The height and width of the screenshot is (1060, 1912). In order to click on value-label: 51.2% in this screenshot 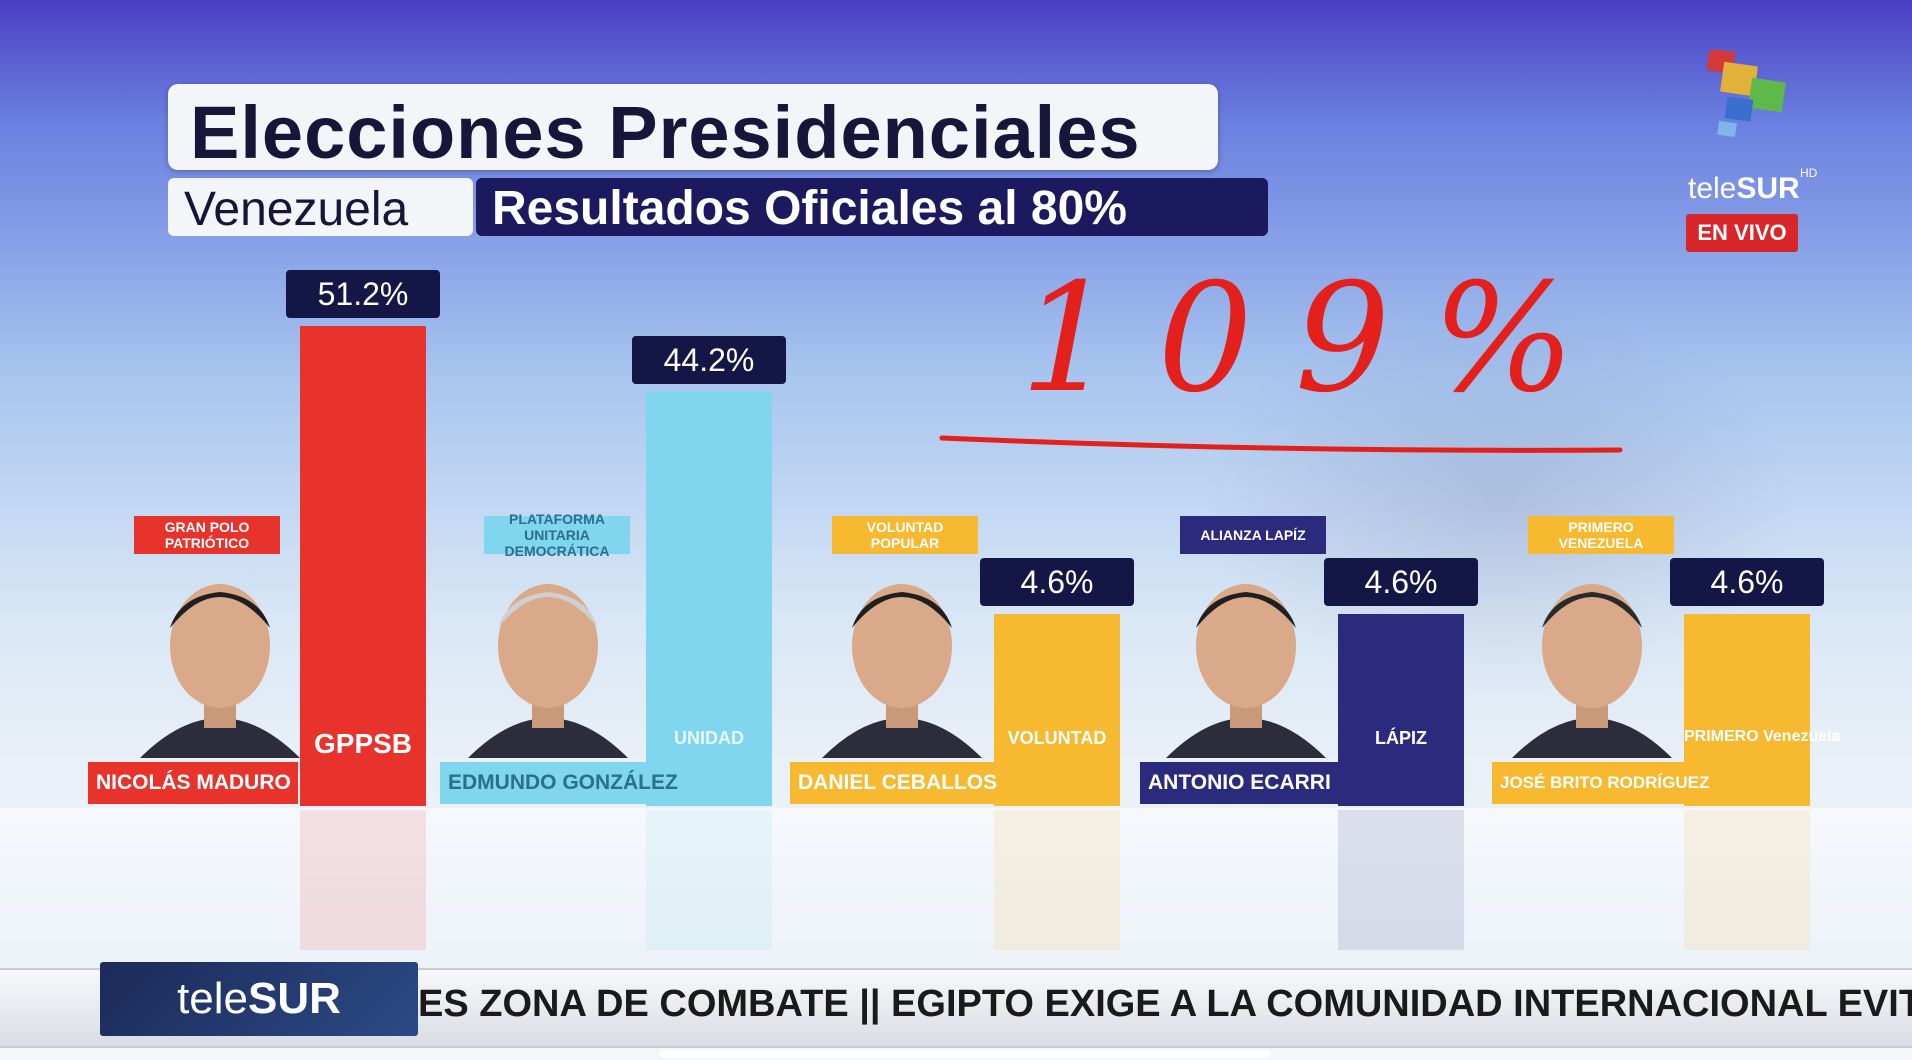, I will do `click(363, 294)`.